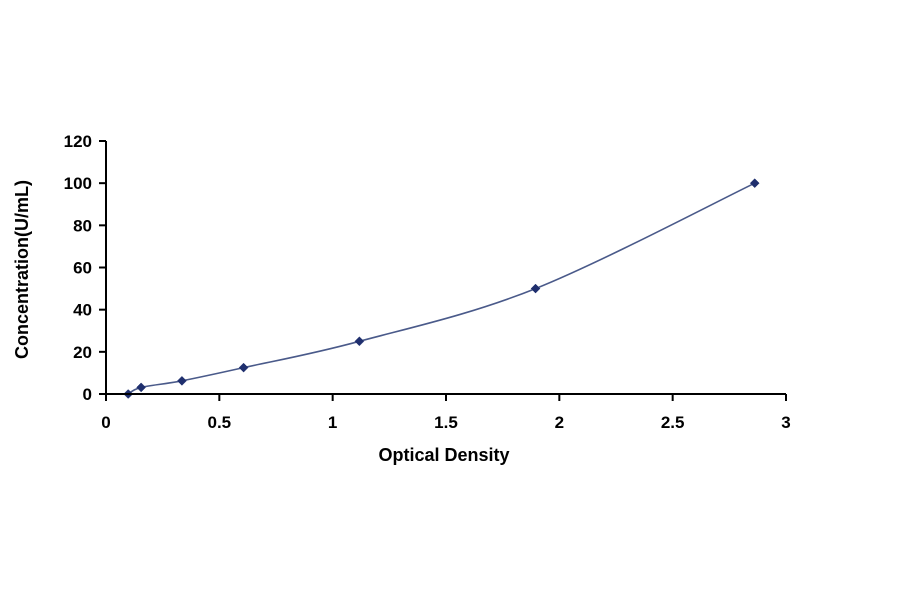 The width and height of the screenshot is (900, 594). I want to click on x-ticks: 0 0.5 1 1.5 2 2.5 3, so click(446, 413).